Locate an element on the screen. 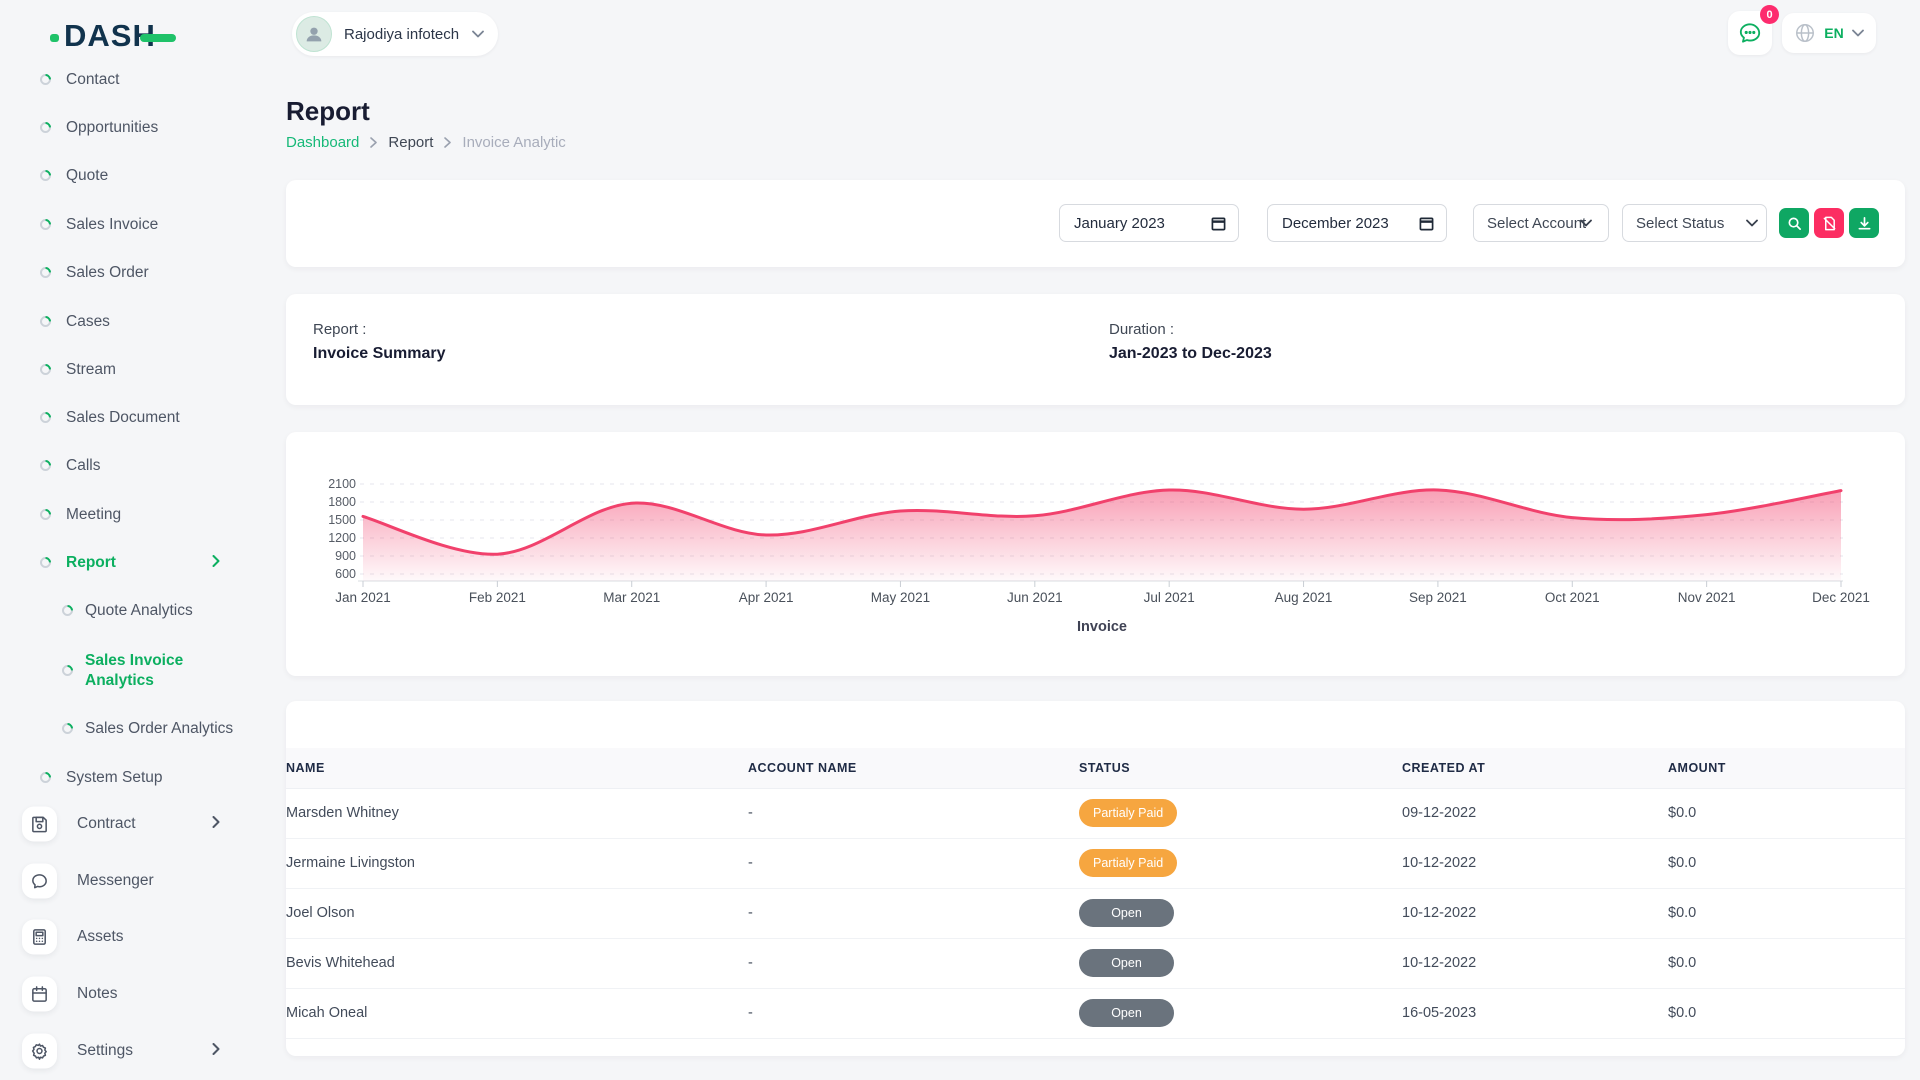 Image resolution: width=1920 pixels, height=1080 pixels. clear-filter-button is located at coordinates (1829, 223).